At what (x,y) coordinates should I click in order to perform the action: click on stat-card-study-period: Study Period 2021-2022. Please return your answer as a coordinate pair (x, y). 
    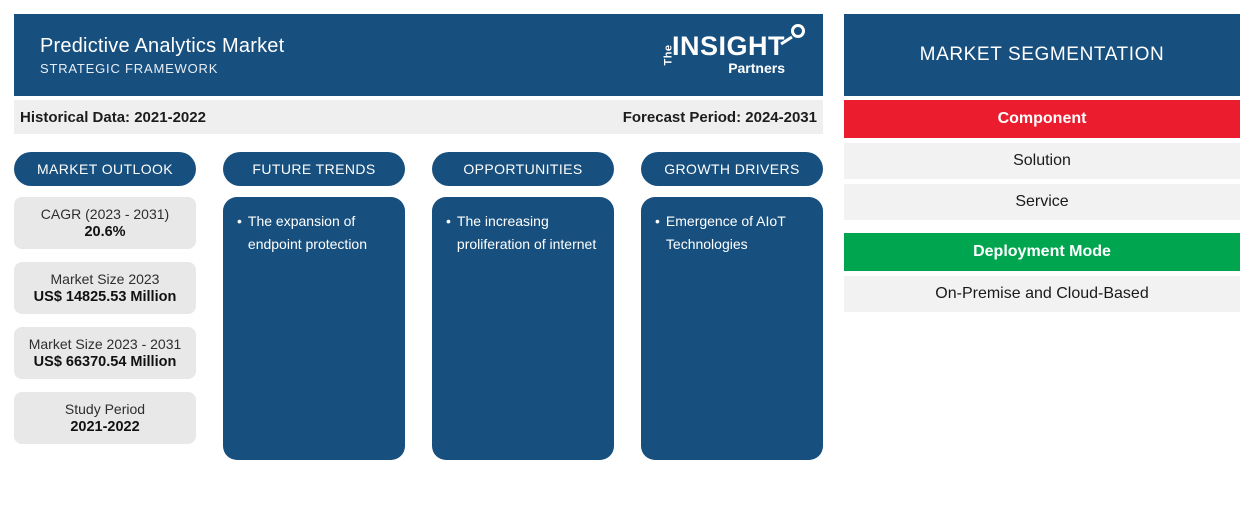
    Looking at the image, I should click on (105, 418).